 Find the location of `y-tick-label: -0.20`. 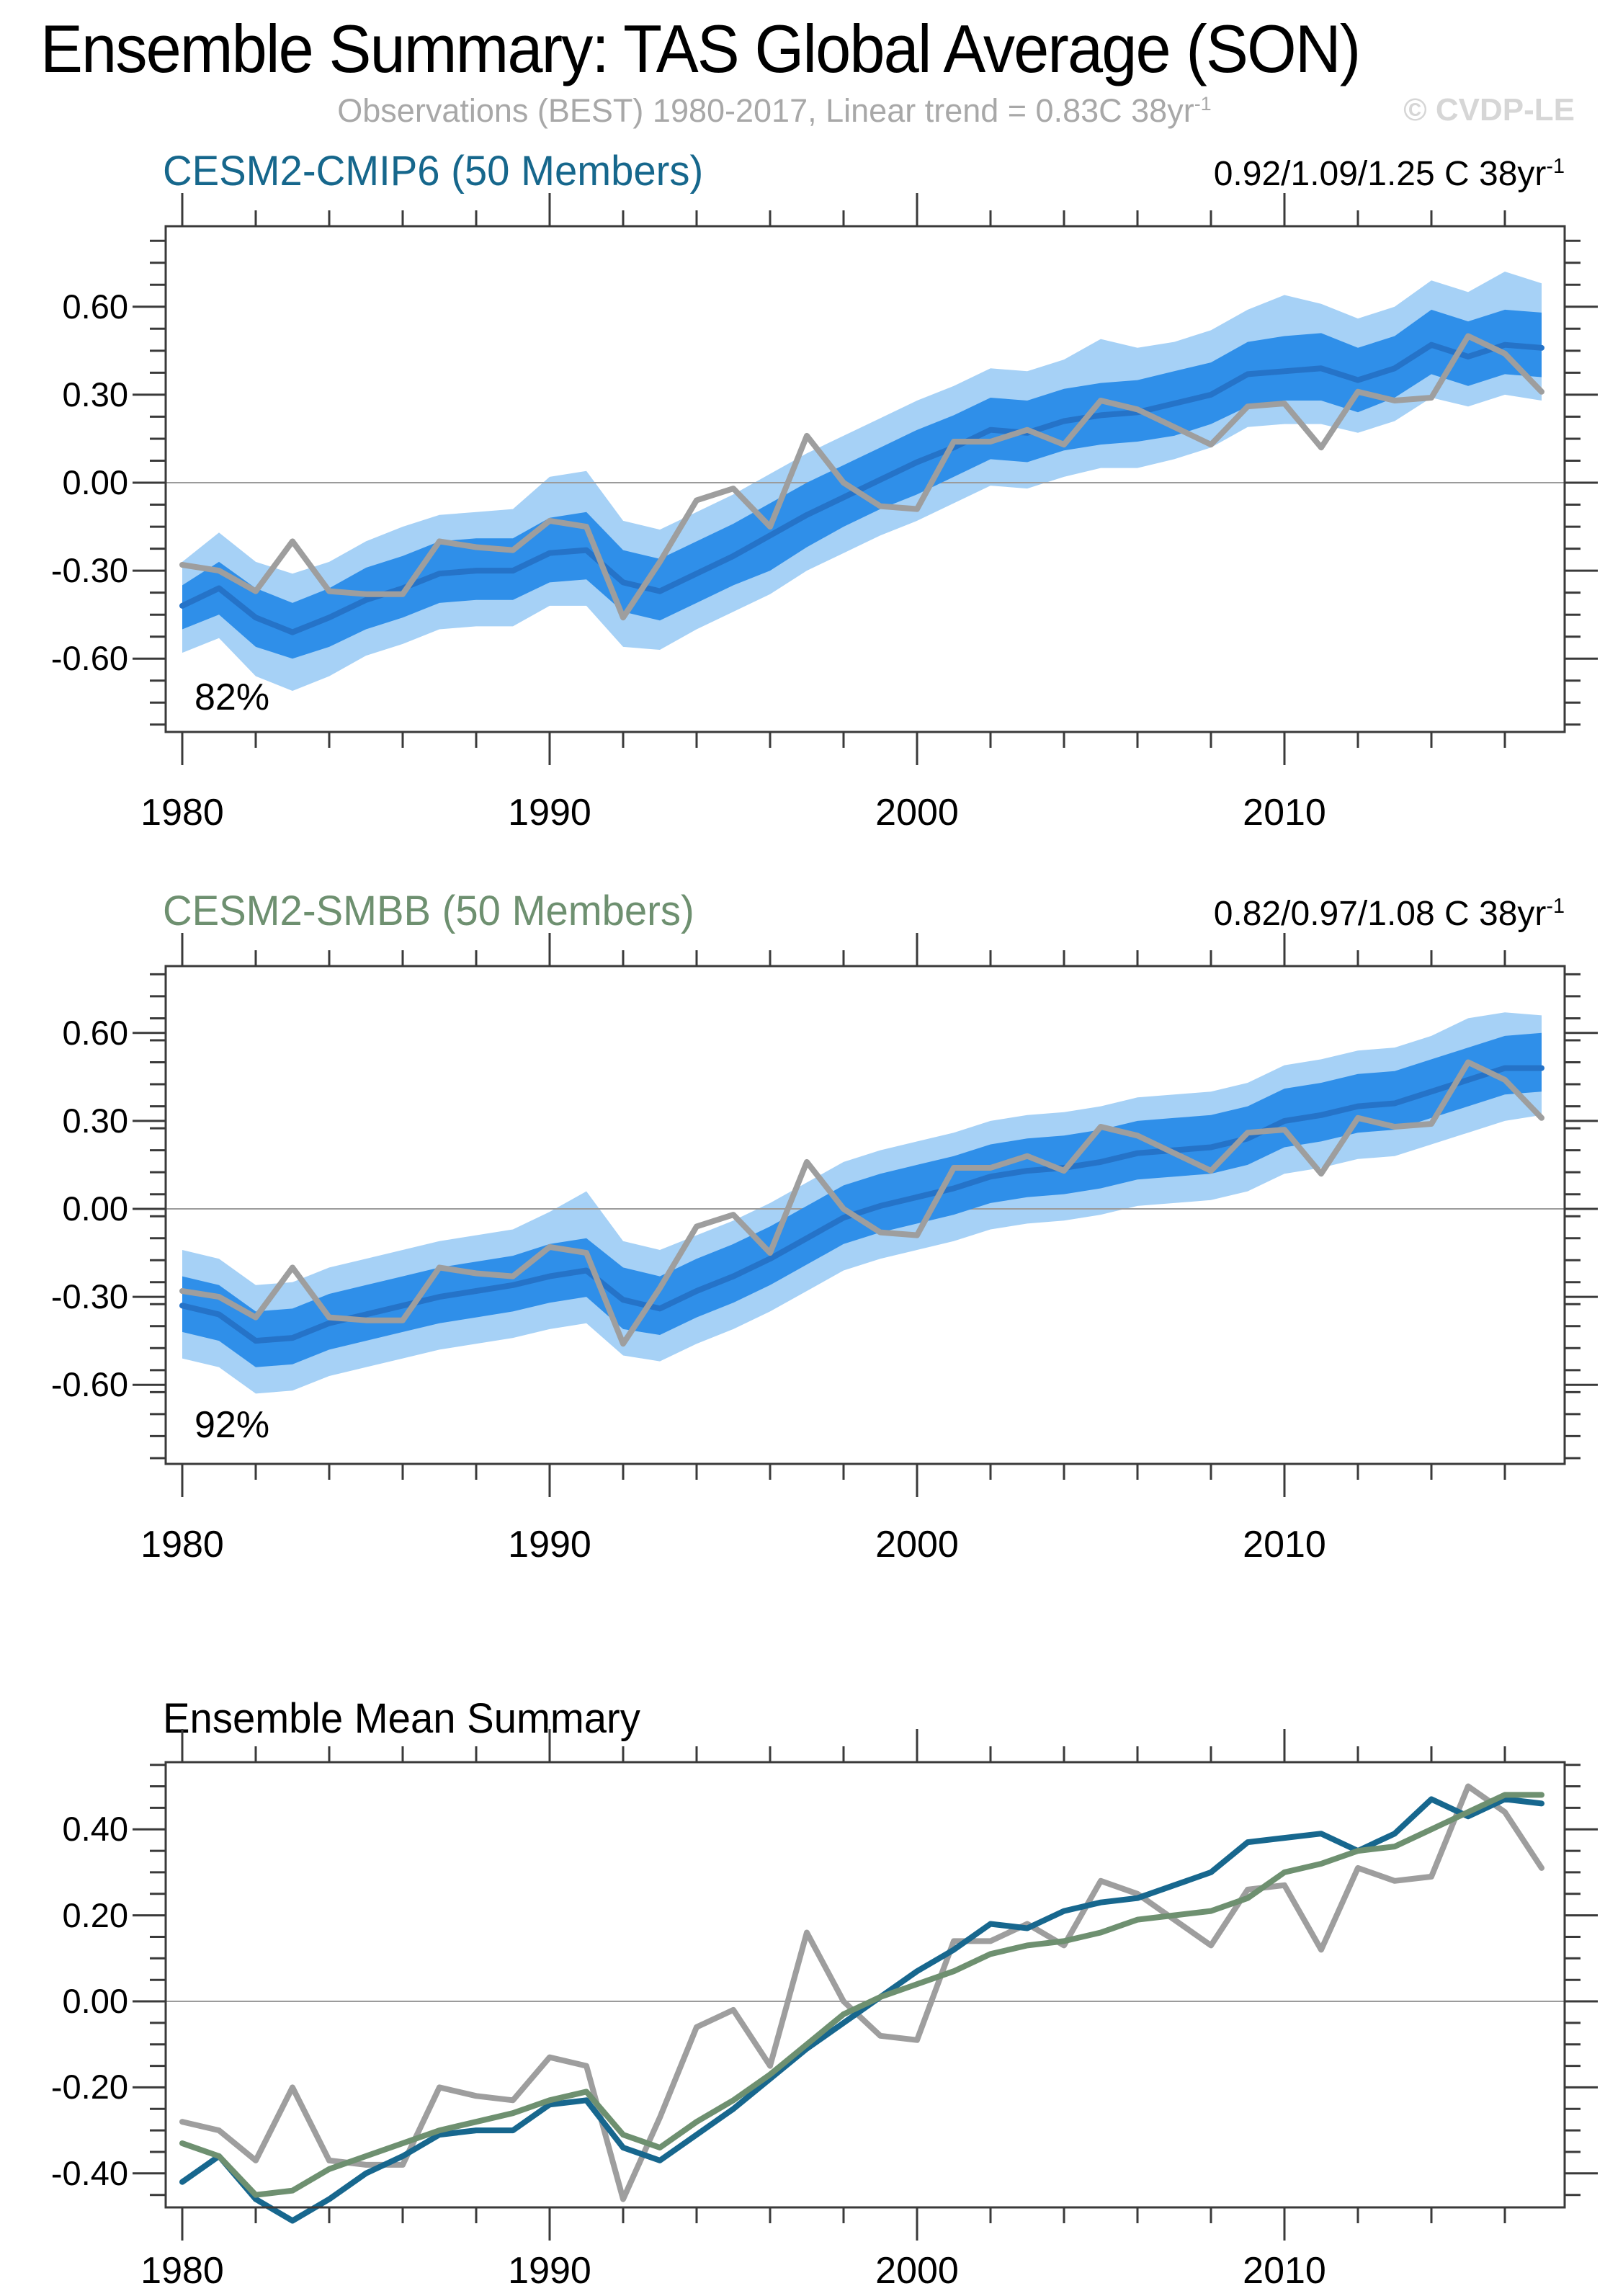

y-tick-label: -0.20 is located at coordinates (89, 2087).